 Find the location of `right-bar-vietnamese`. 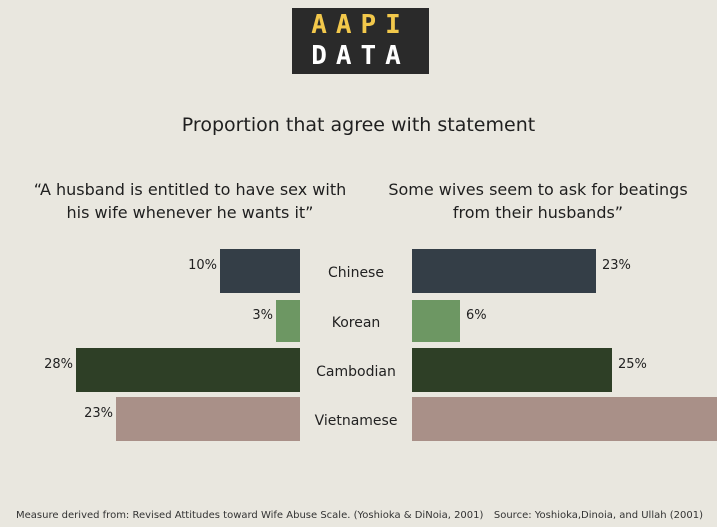

right-bar-vietnamese is located at coordinates (564, 419).